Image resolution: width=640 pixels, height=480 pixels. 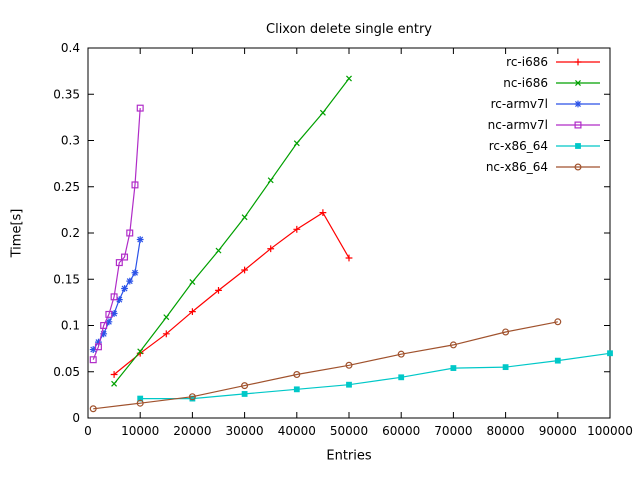 I want to click on legend-label: nc-x86_64, so click(x=517, y=167).